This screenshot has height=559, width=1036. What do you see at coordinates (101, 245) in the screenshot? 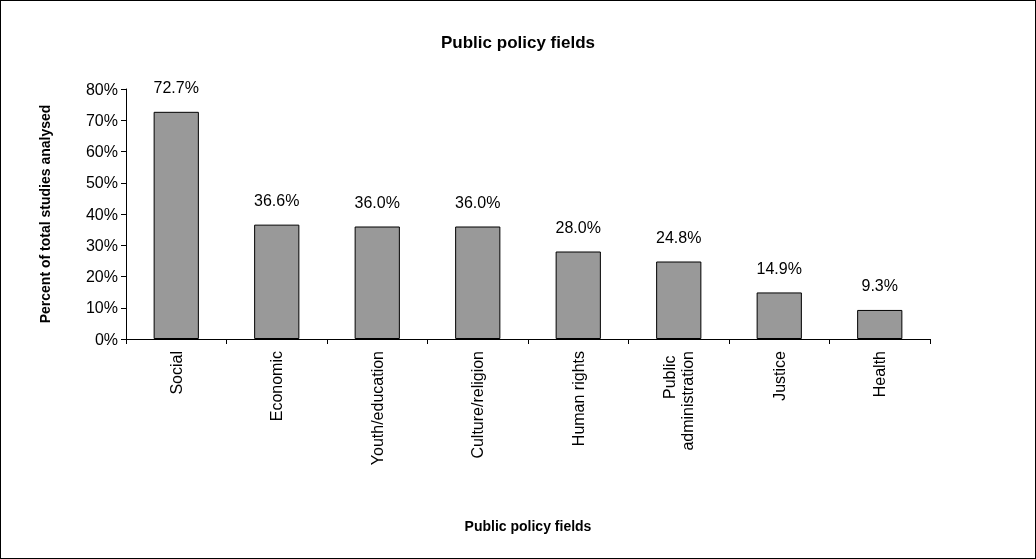
I see `y-tick-label: 30%` at bounding box center [101, 245].